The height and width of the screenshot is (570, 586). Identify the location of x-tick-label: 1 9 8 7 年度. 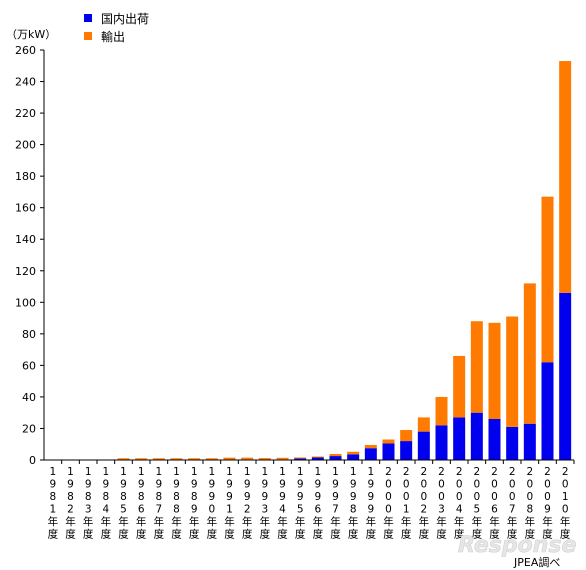
(159, 503).